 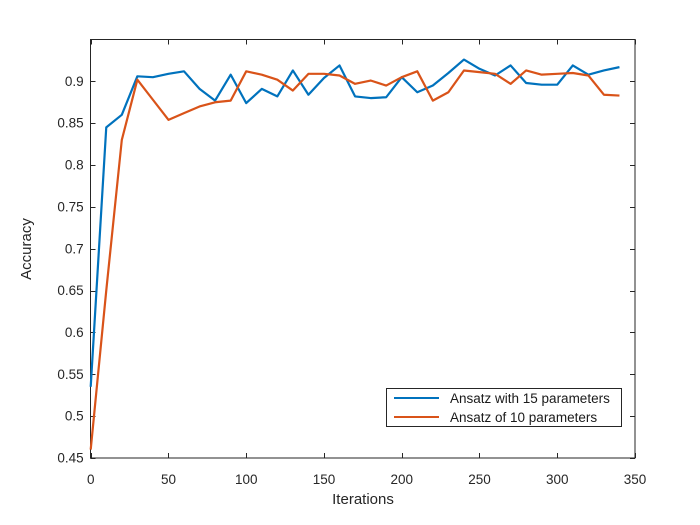 What do you see at coordinates (416, 398) in the screenshot?
I see `legend-line-sample-blue` at bounding box center [416, 398].